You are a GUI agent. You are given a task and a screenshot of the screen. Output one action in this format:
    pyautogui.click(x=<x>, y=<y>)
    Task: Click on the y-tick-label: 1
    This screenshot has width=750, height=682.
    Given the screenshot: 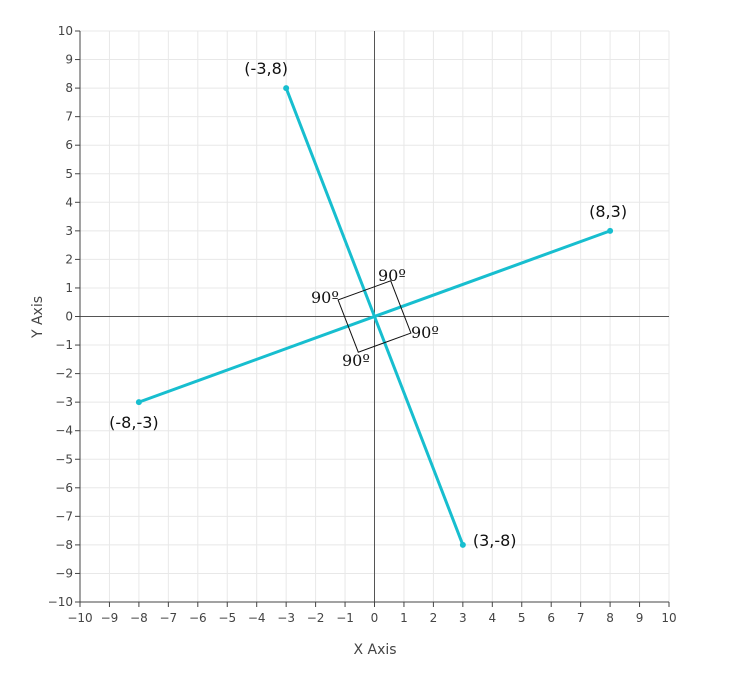 What is the action you would take?
    pyautogui.click(x=69, y=288)
    